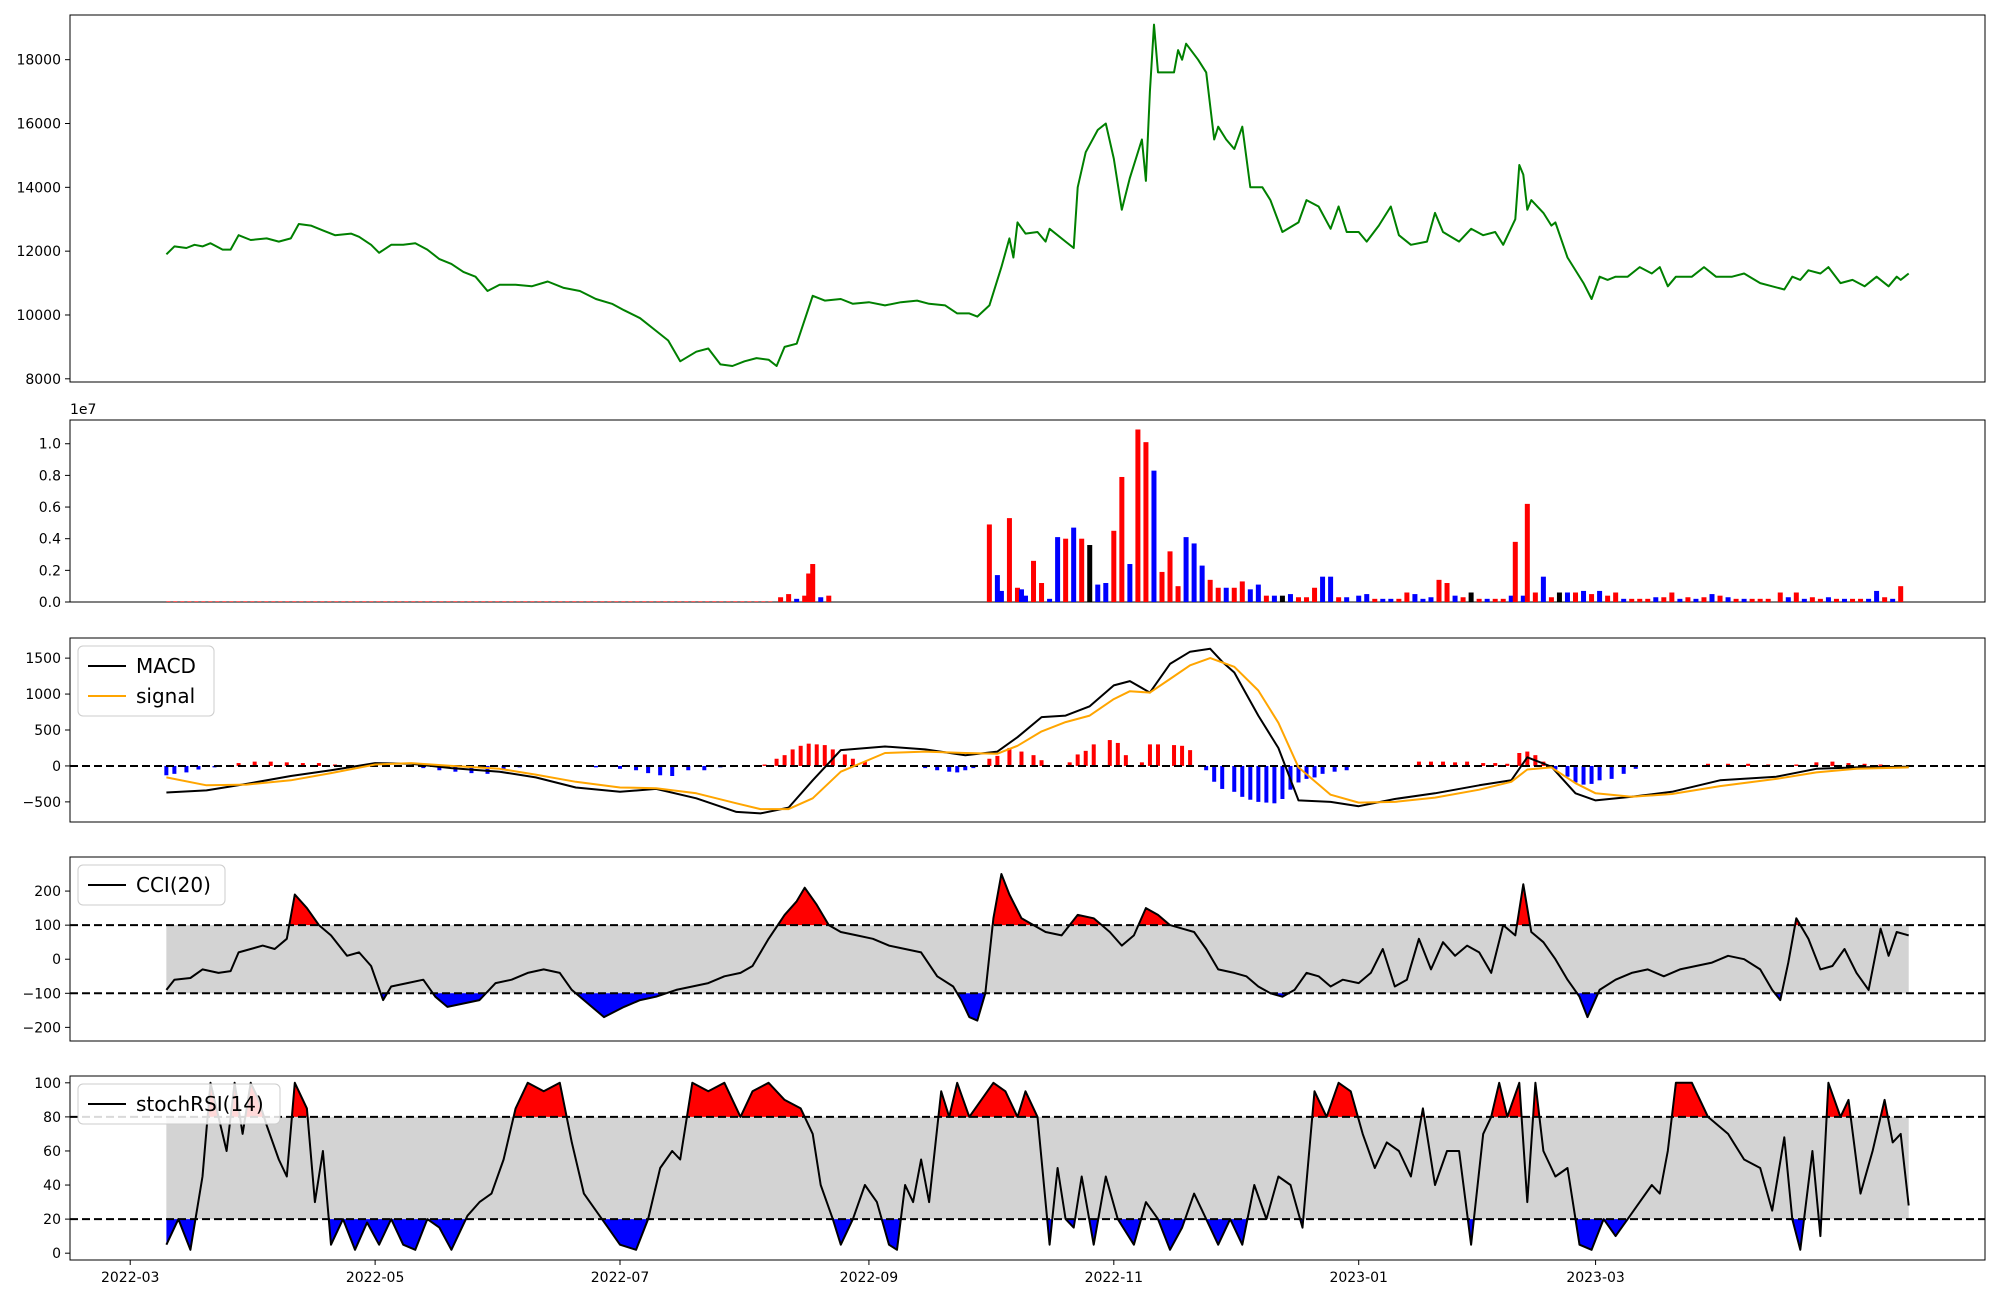 The width and height of the screenshot is (2000, 1304). I want to click on volume-frame, so click(1027, 511).